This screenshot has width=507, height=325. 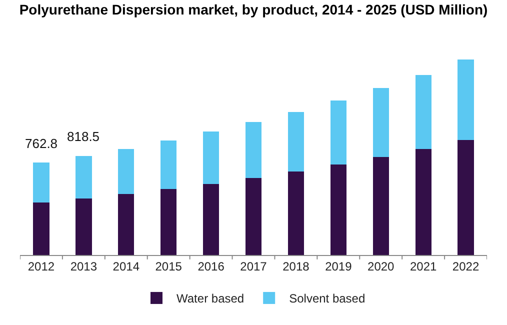 I want to click on x-tick-label: 2019, so click(x=338, y=266).